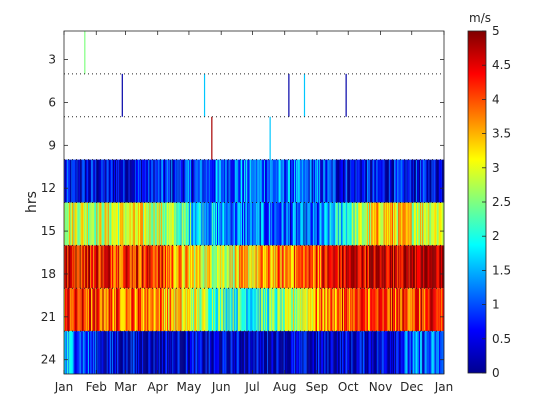  What do you see at coordinates (48, 188) in the screenshot?
I see `y-tick-label: 12` at bounding box center [48, 188].